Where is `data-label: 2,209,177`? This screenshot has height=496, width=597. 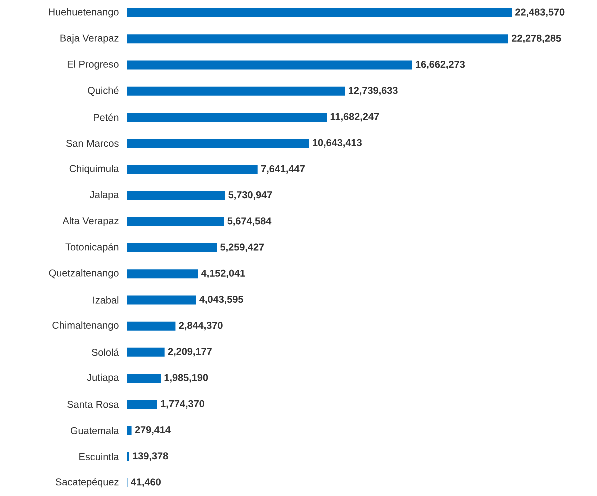
data-label: 2,209,177 is located at coordinates (190, 352).